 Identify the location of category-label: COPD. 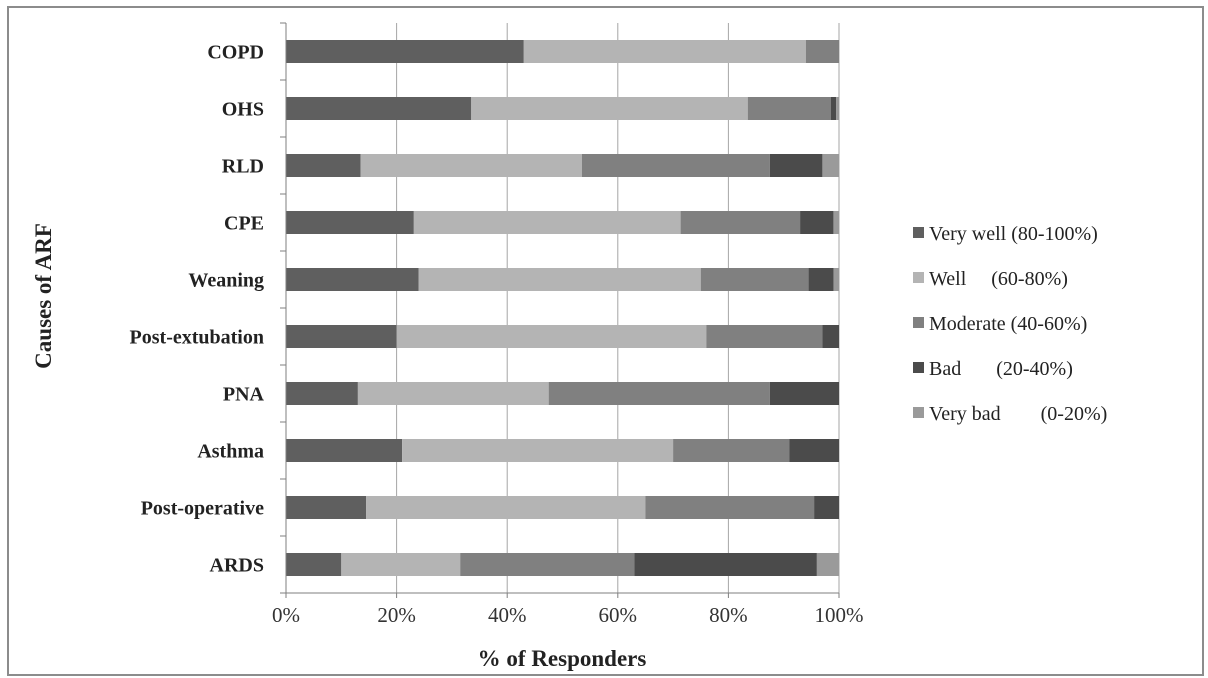
(235, 53).